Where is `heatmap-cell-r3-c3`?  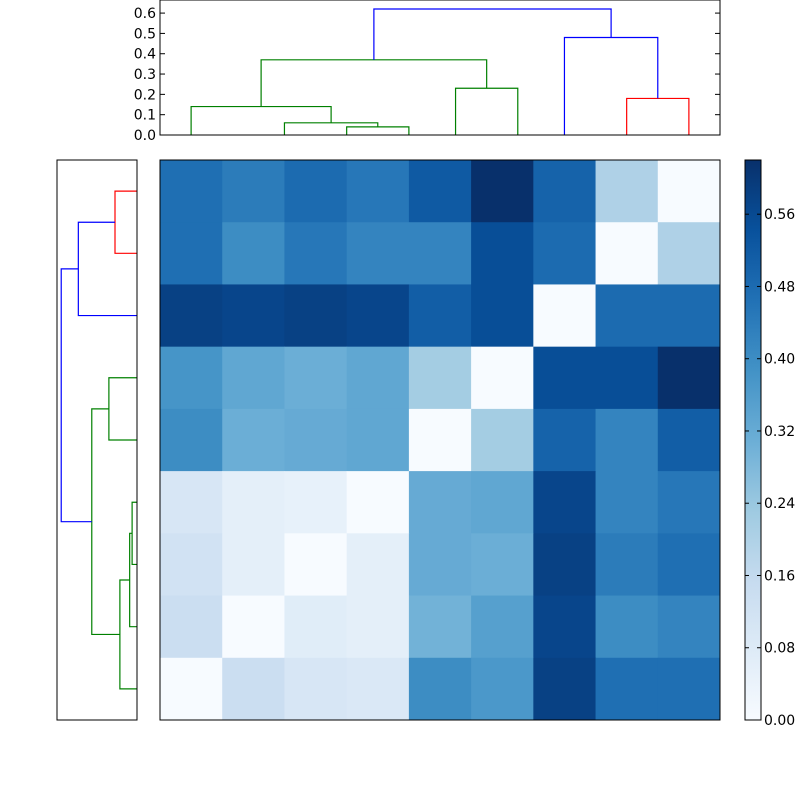
heatmap-cell-r3-c3 is located at coordinates (378, 378).